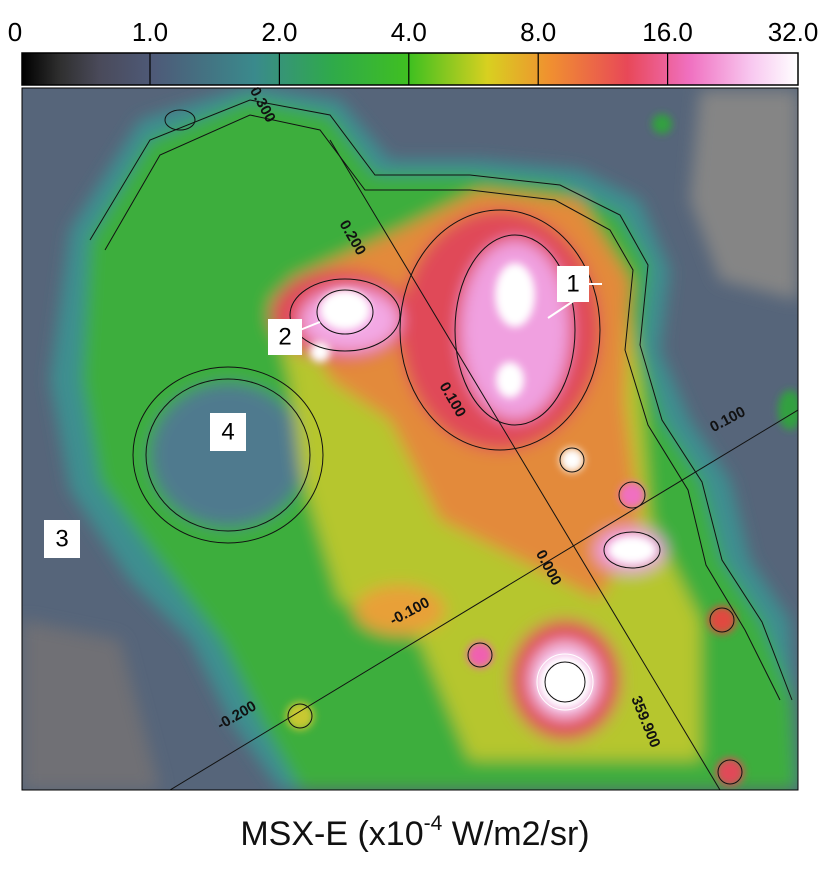 This screenshot has width=830, height=877. I want to click on source-label: 1, so click(572, 283).